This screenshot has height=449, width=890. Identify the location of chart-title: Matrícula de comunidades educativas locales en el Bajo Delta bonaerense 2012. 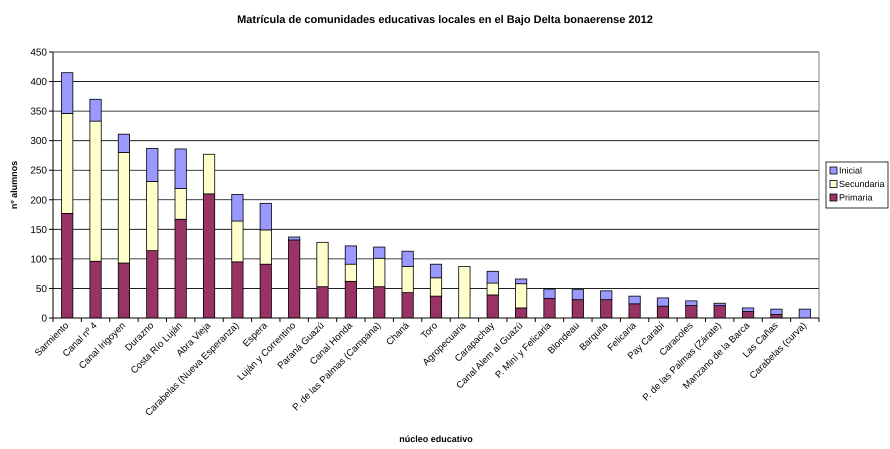
(445, 20).